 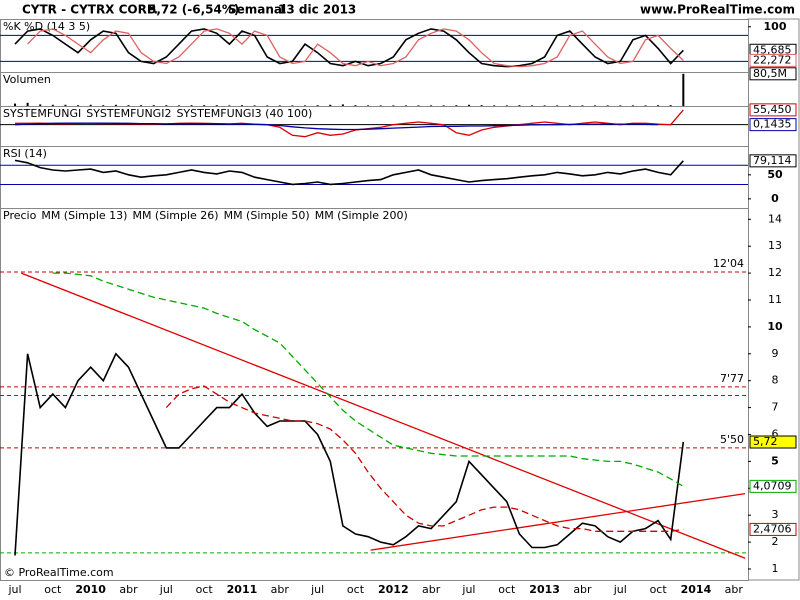 What do you see at coordinates (393, 589) in the screenshot?
I see `x-tick-label: 2012` at bounding box center [393, 589].